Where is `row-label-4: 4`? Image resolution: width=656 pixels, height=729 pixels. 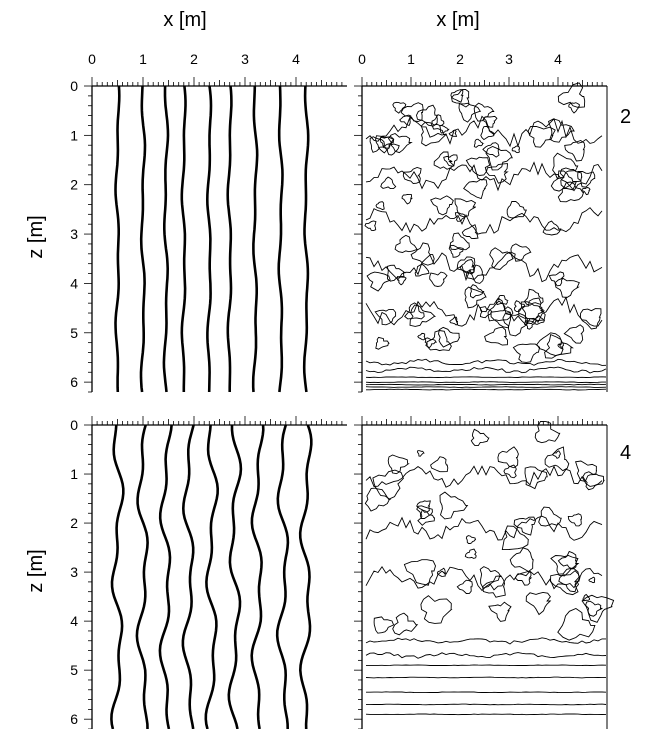
row-label-4: 4 is located at coordinates (625, 453).